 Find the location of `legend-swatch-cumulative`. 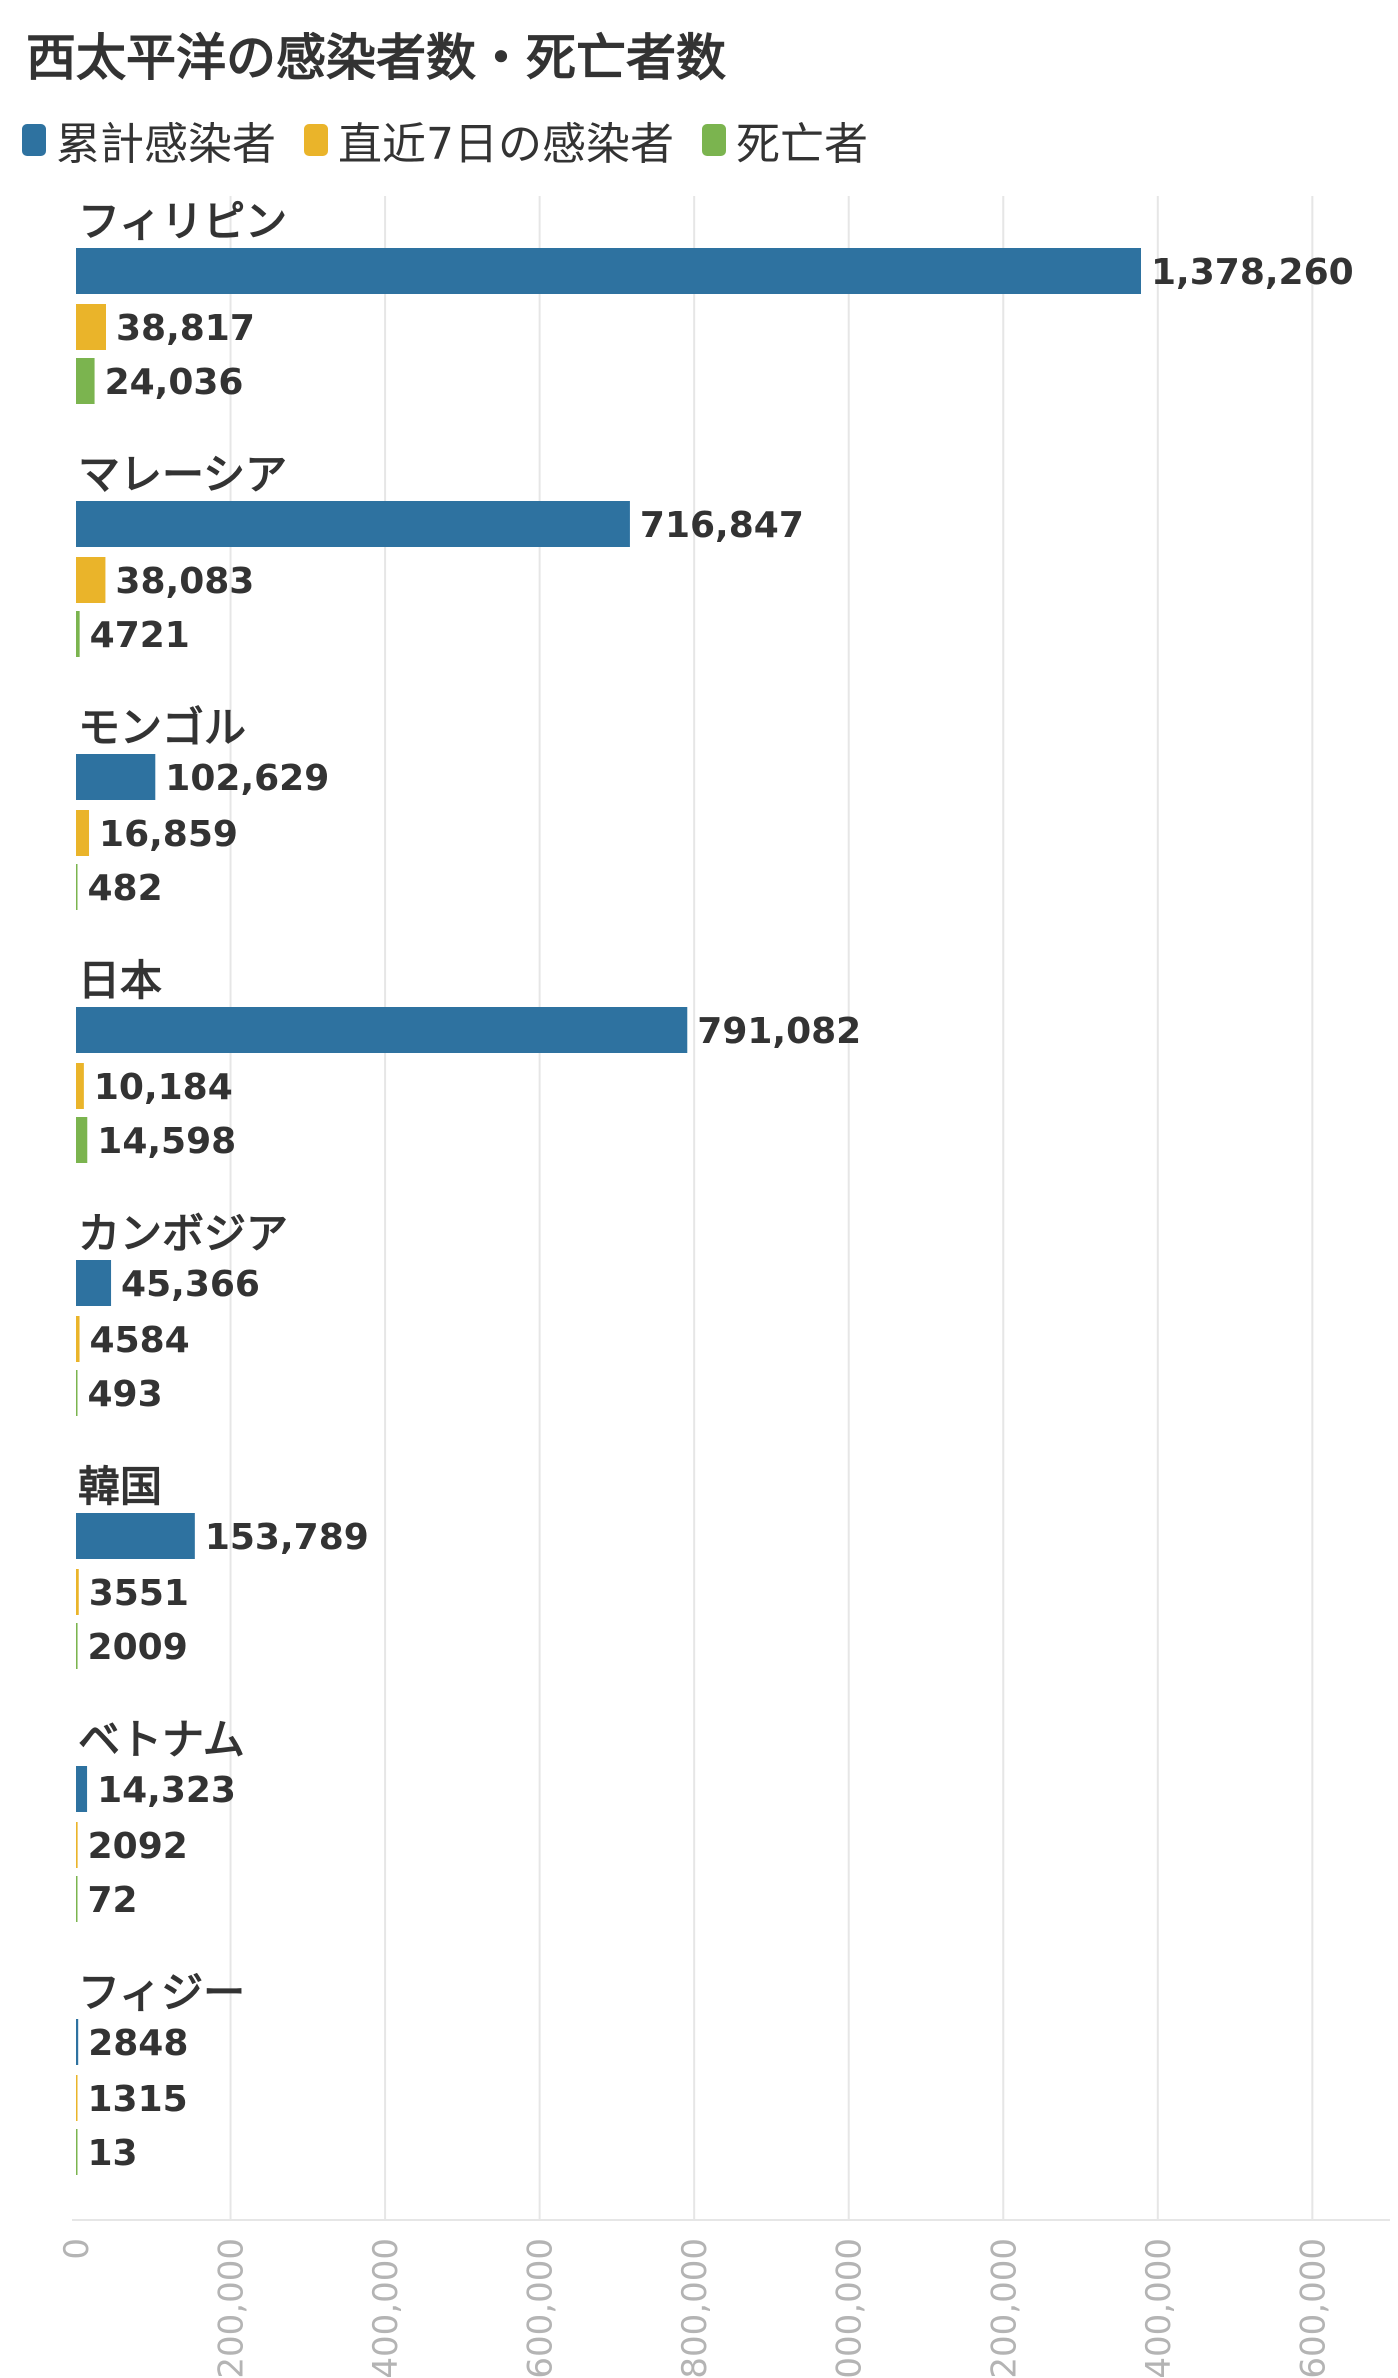

legend-swatch-cumulative is located at coordinates (34, 140).